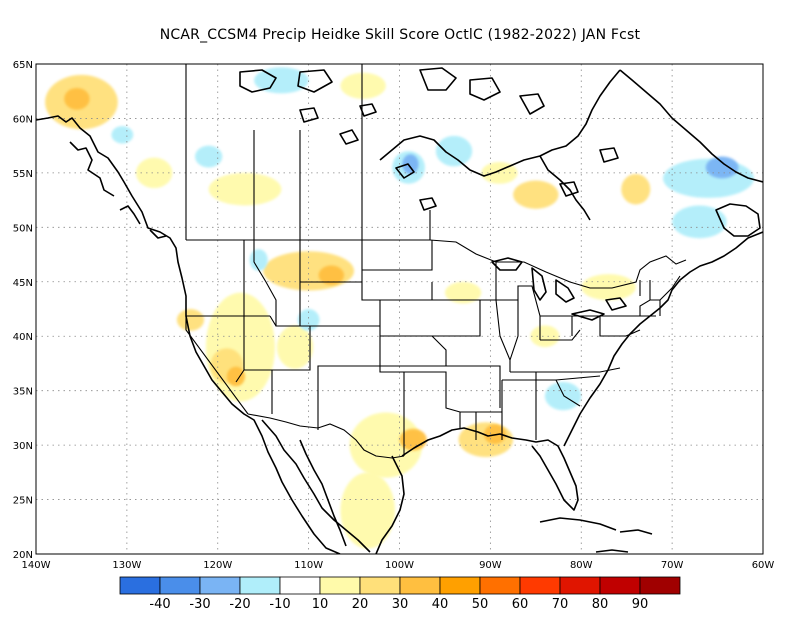  Describe the element at coordinates (392, 91) in the screenshot. I see `arctic-islands` at that location.